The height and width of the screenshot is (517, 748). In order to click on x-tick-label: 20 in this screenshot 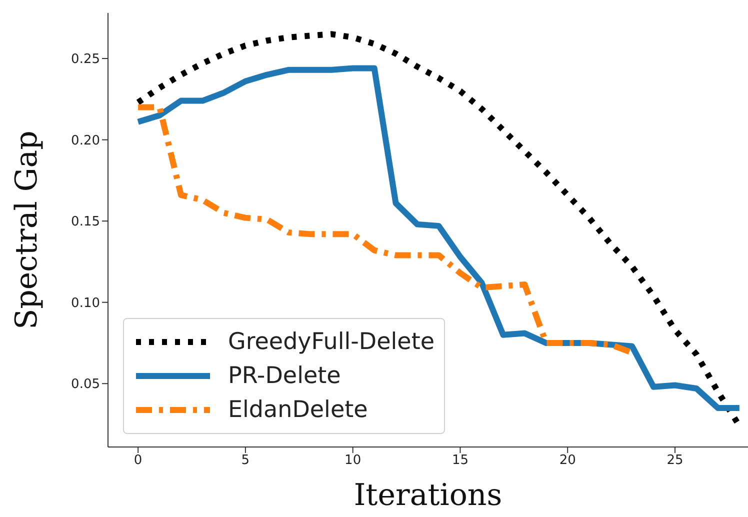, I will do `click(567, 460)`.